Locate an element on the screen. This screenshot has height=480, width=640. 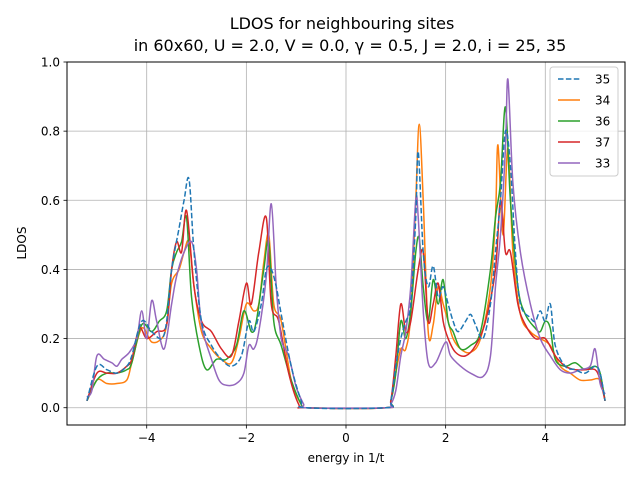
x-tick-label: 4 is located at coordinates (545, 438).